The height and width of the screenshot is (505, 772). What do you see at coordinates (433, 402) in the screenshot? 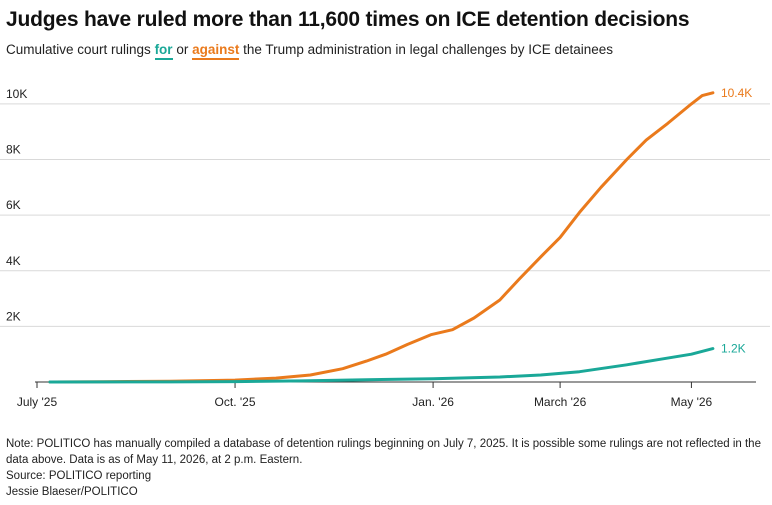
I see `x-tick-label: Jan. '26` at bounding box center [433, 402].